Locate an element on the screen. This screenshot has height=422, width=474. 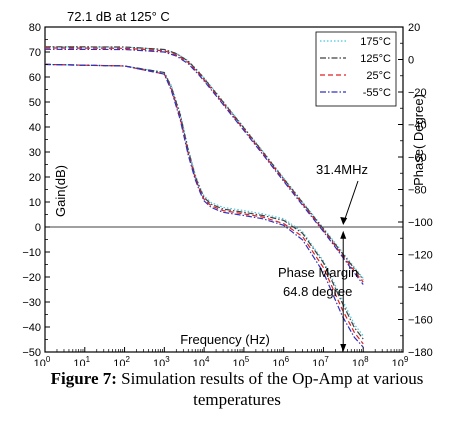
left-tick-label: 10 is located at coordinates (35, 203).